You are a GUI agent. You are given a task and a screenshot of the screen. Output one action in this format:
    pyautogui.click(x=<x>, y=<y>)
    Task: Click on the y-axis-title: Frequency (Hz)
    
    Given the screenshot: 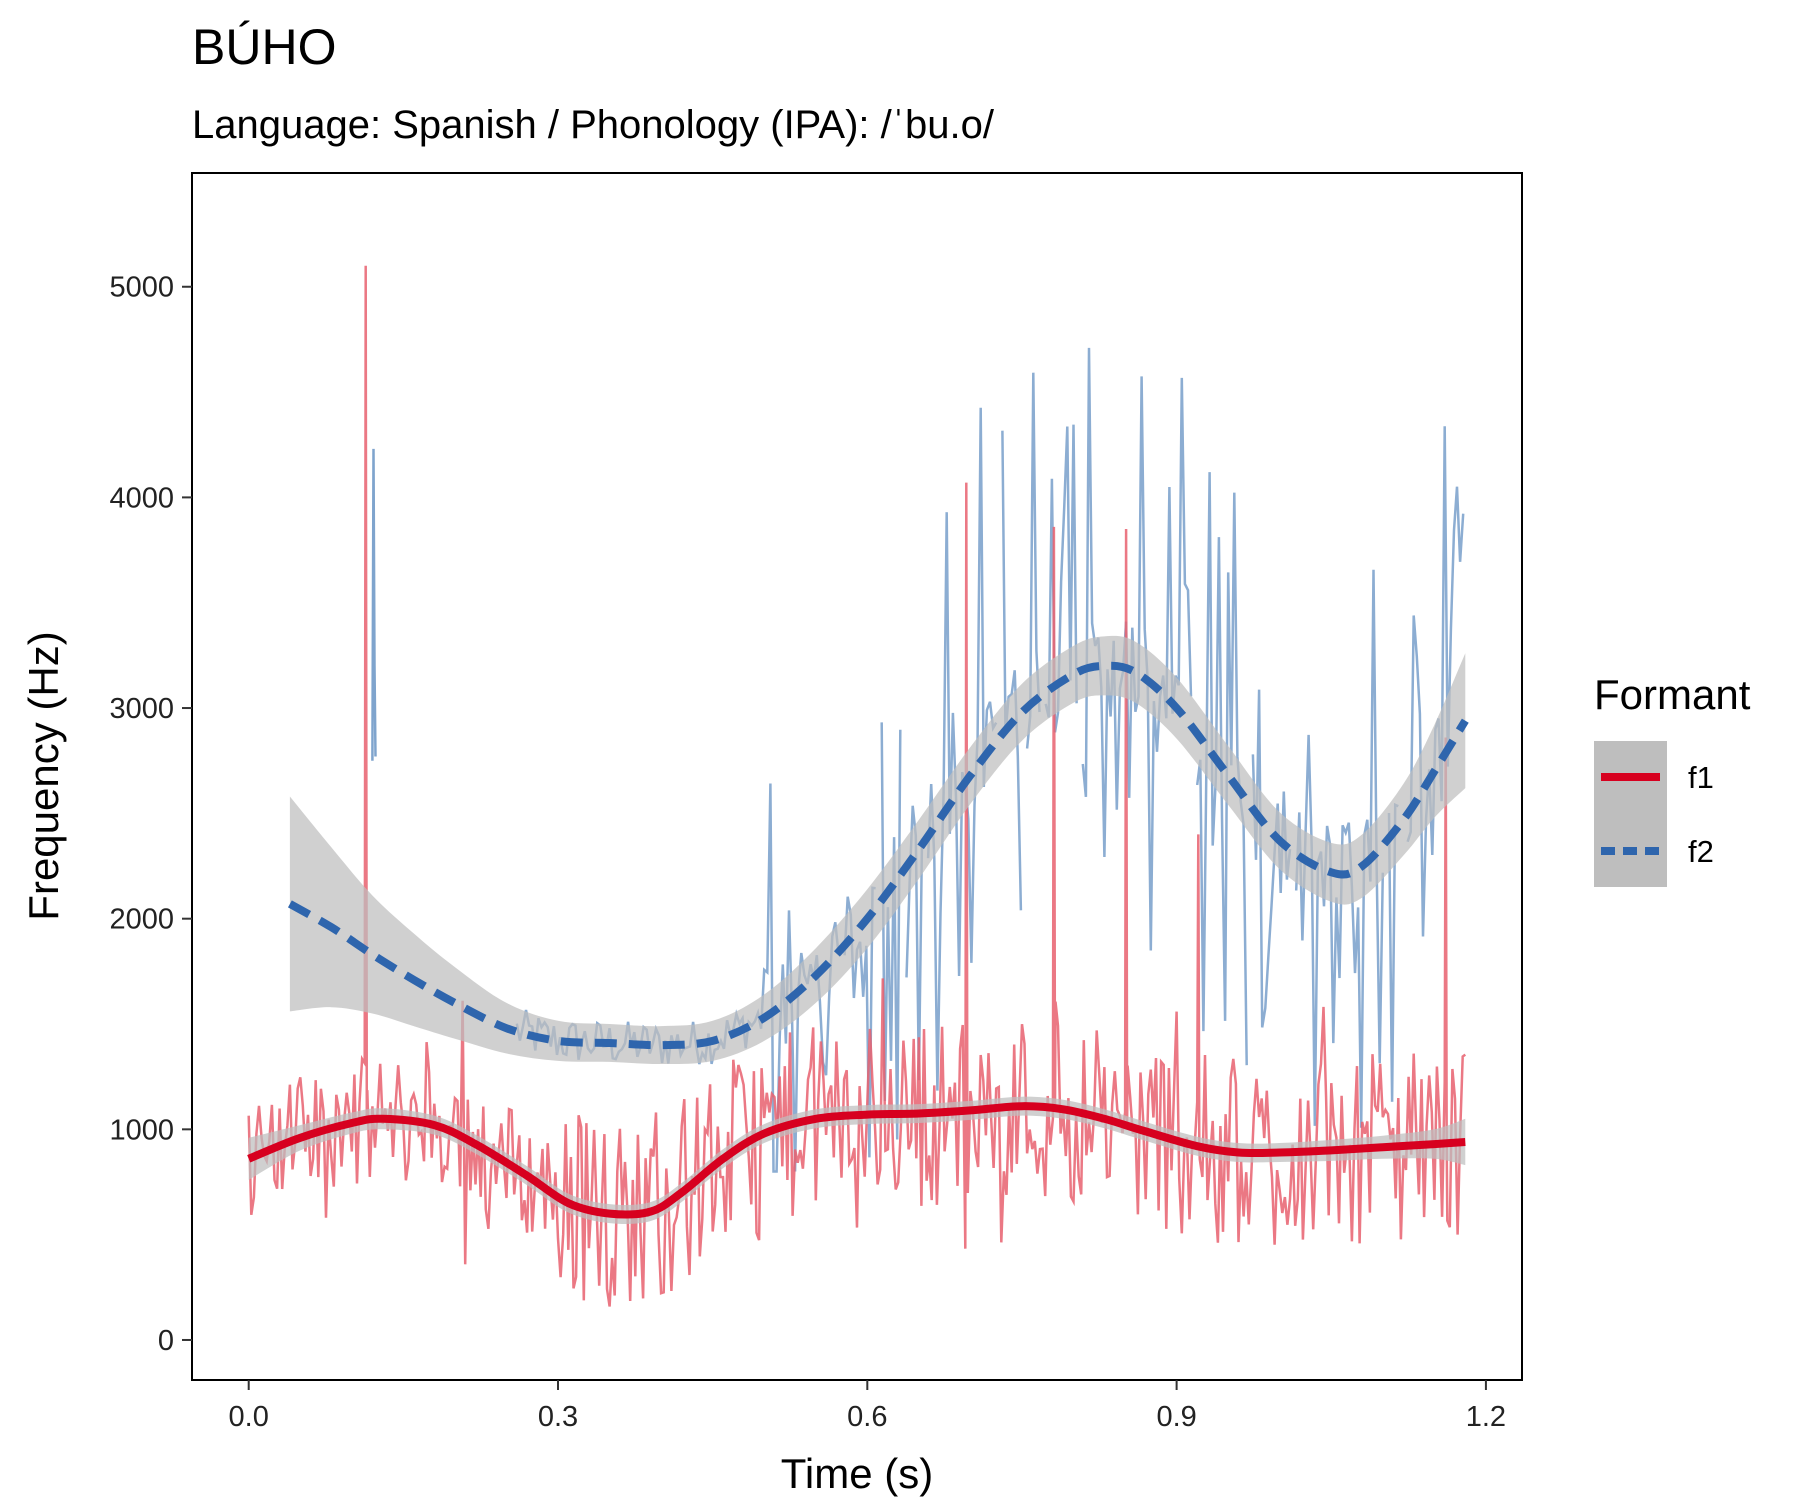 What is the action you would take?
    pyautogui.click(x=43, y=775)
    